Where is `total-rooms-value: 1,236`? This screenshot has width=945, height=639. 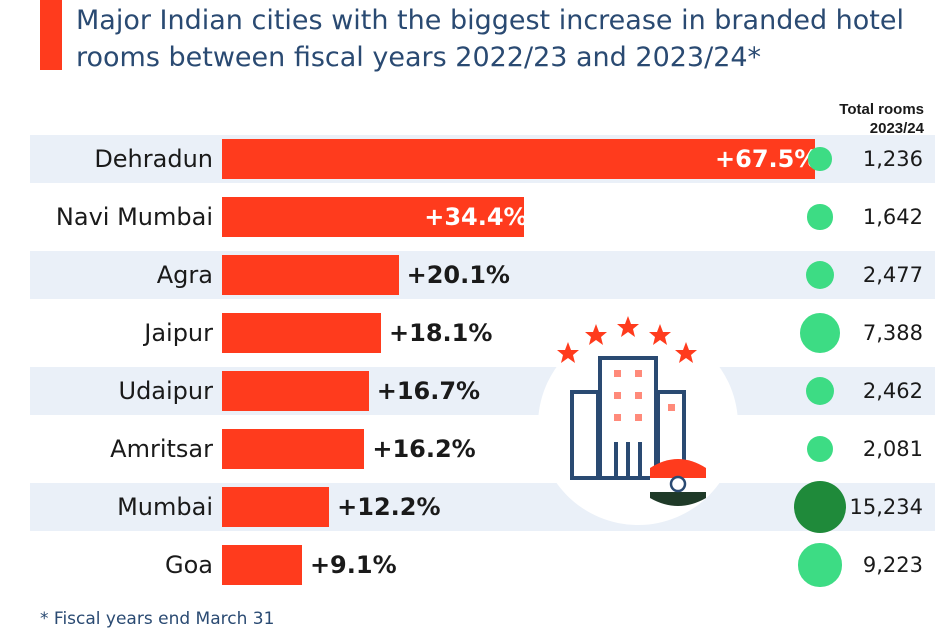 total-rooms-value: 1,236 is located at coordinates (892, 159).